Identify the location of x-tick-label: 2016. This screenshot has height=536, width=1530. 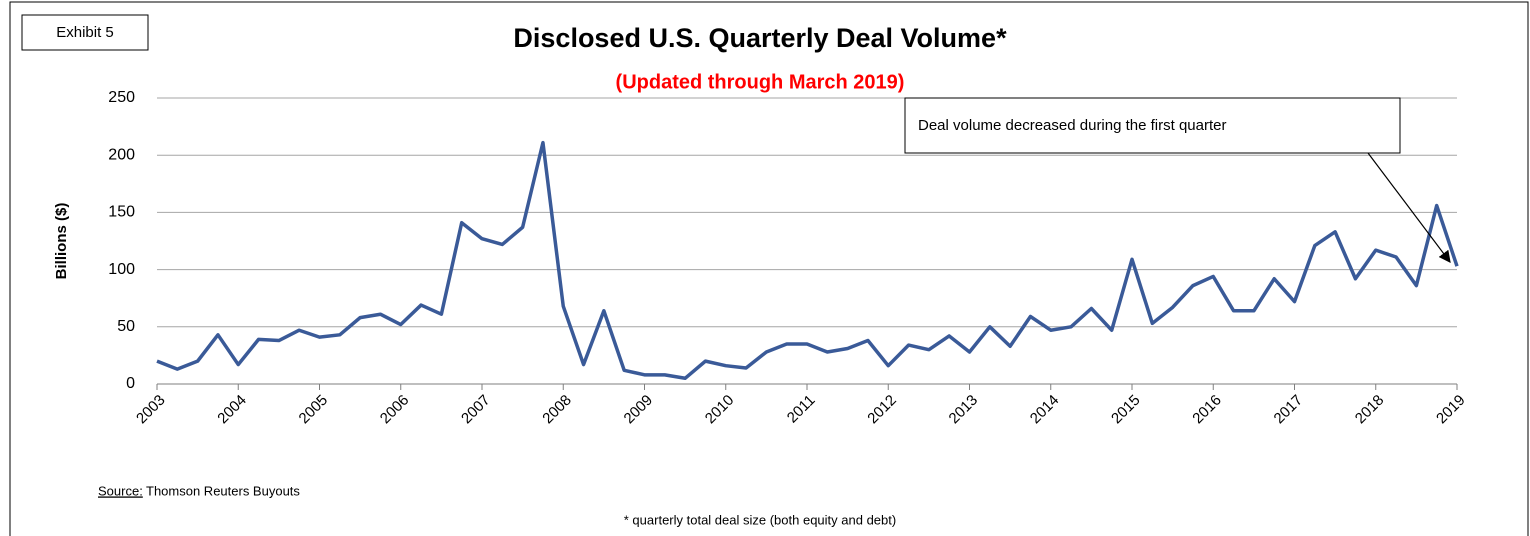
(1207, 410).